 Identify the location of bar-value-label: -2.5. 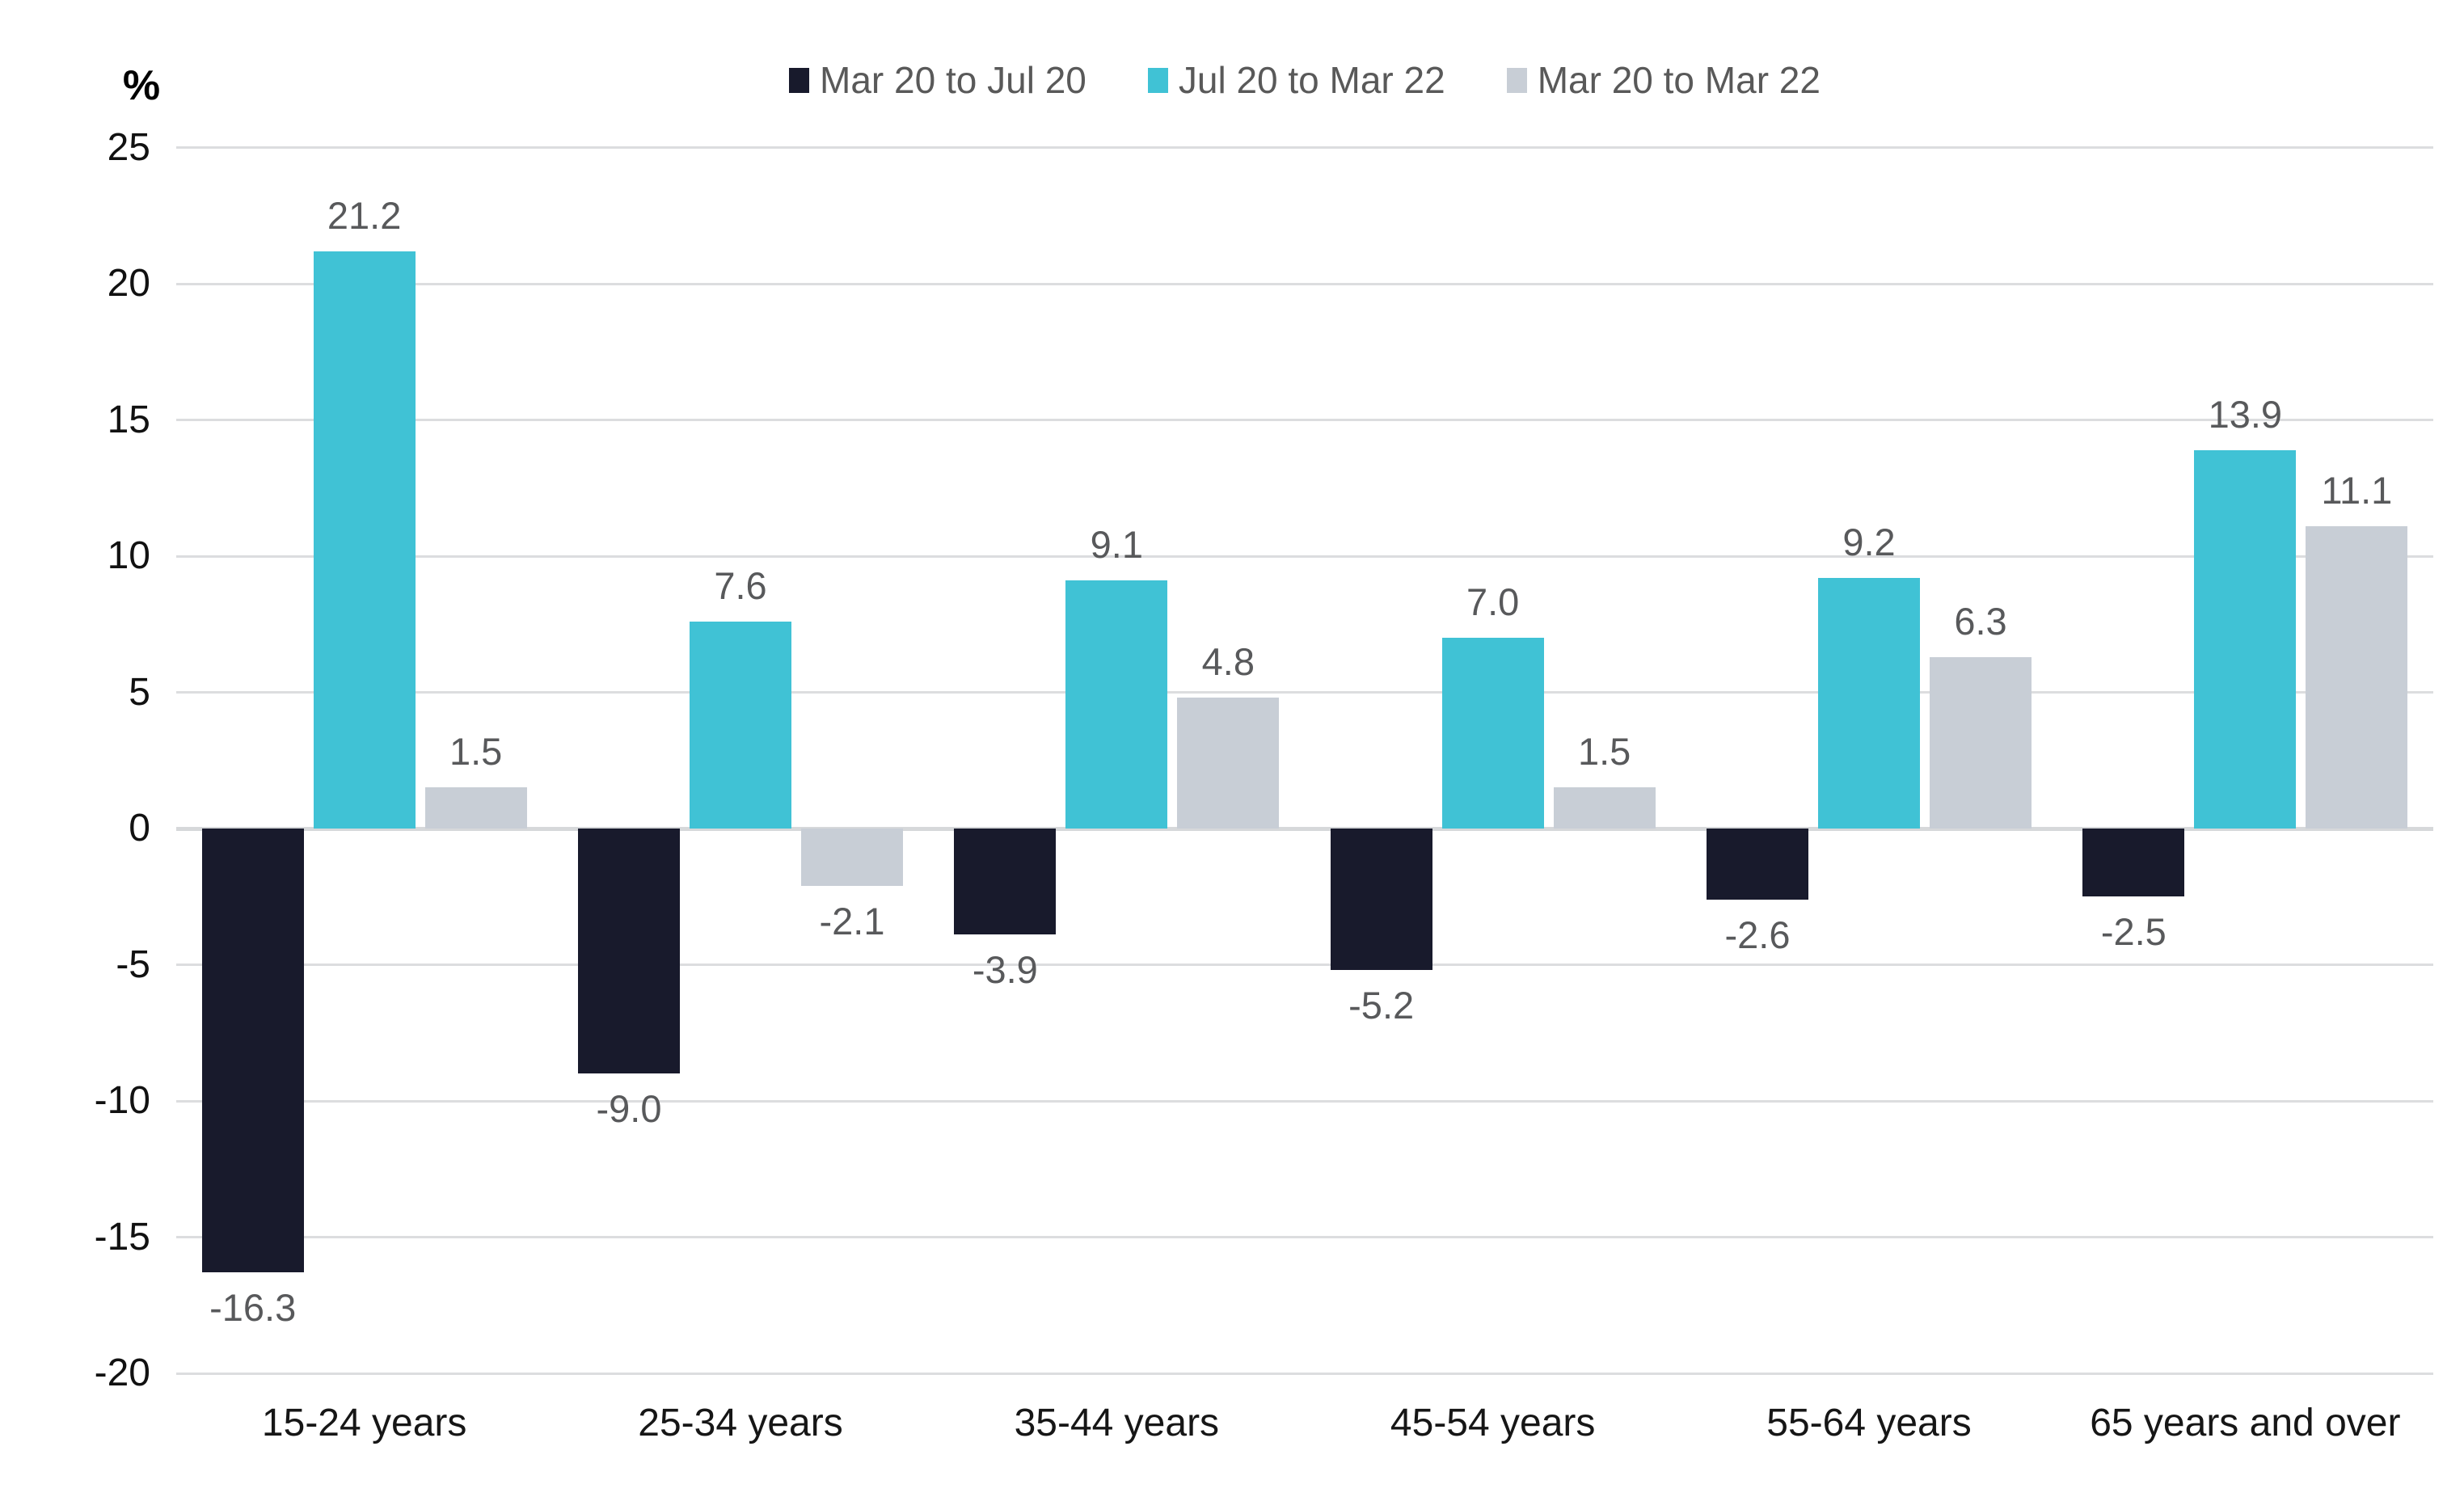
(2134, 932).